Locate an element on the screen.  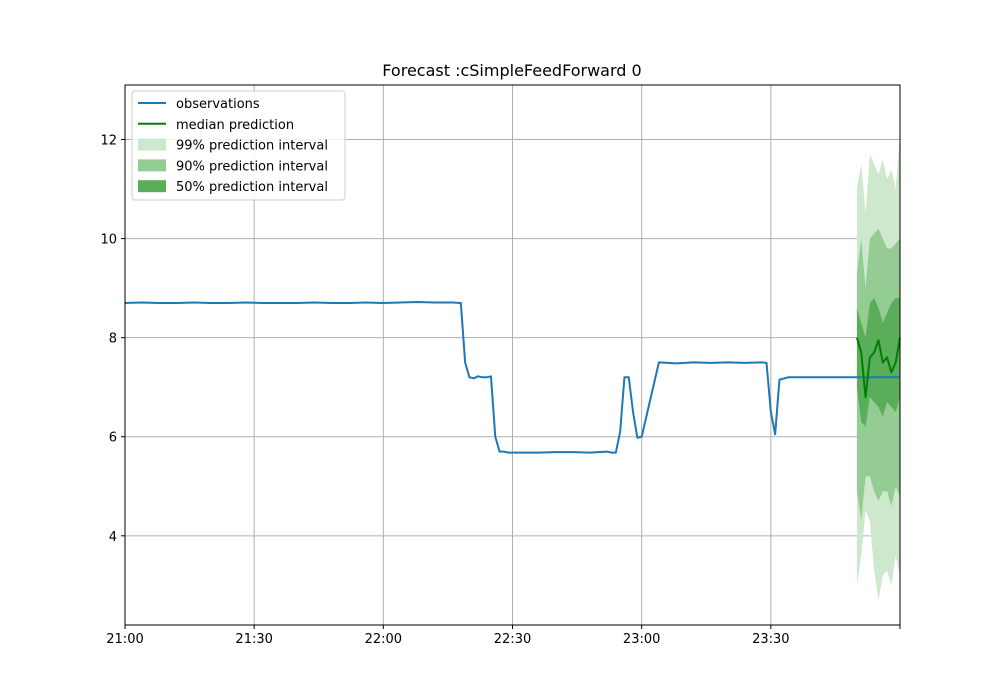
legend-label: 50% prediction interval is located at coordinates (252, 187).